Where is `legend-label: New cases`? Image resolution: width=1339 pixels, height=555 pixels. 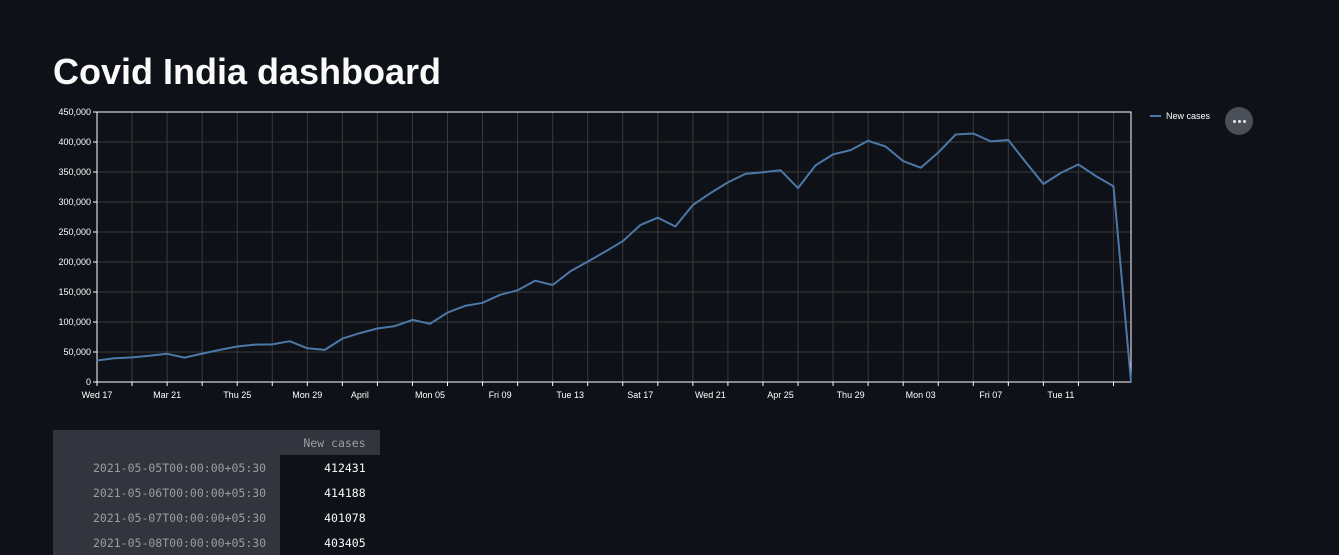
legend-label: New cases is located at coordinates (1188, 116).